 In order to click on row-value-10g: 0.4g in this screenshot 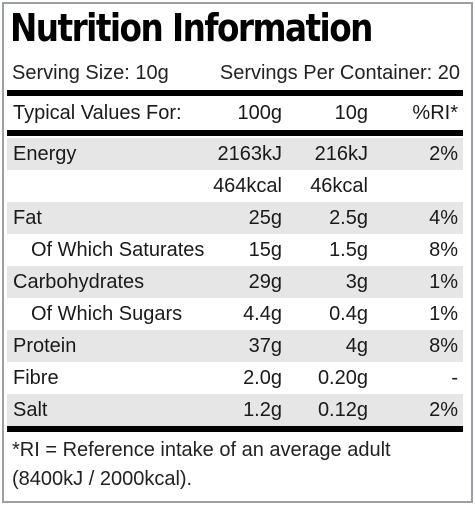, I will do `click(348, 314)`.